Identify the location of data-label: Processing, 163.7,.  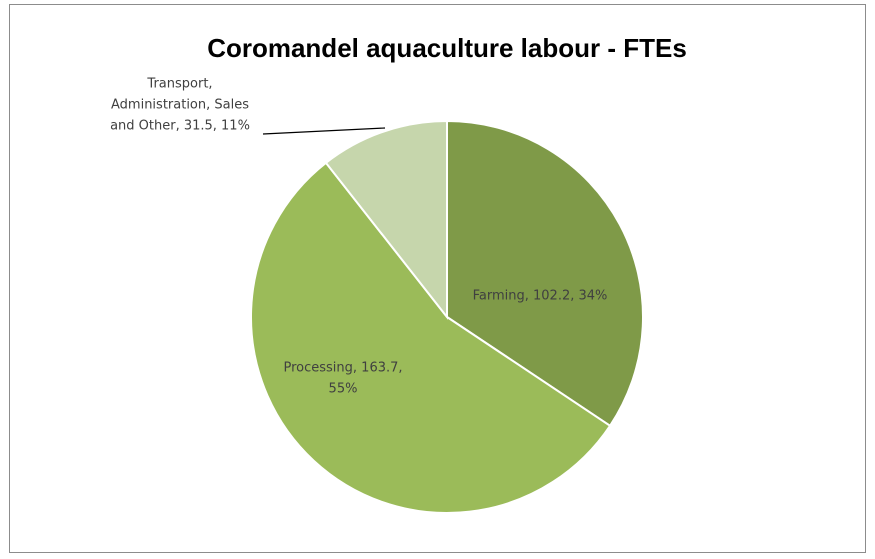
(342, 368).